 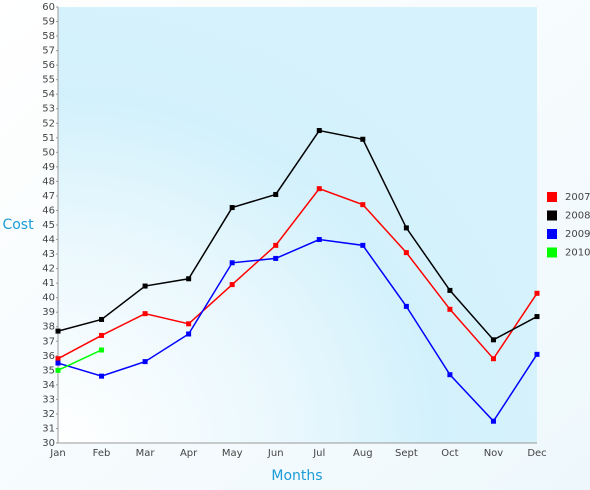 I want to click on legend-label: 2010, so click(x=577, y=253).